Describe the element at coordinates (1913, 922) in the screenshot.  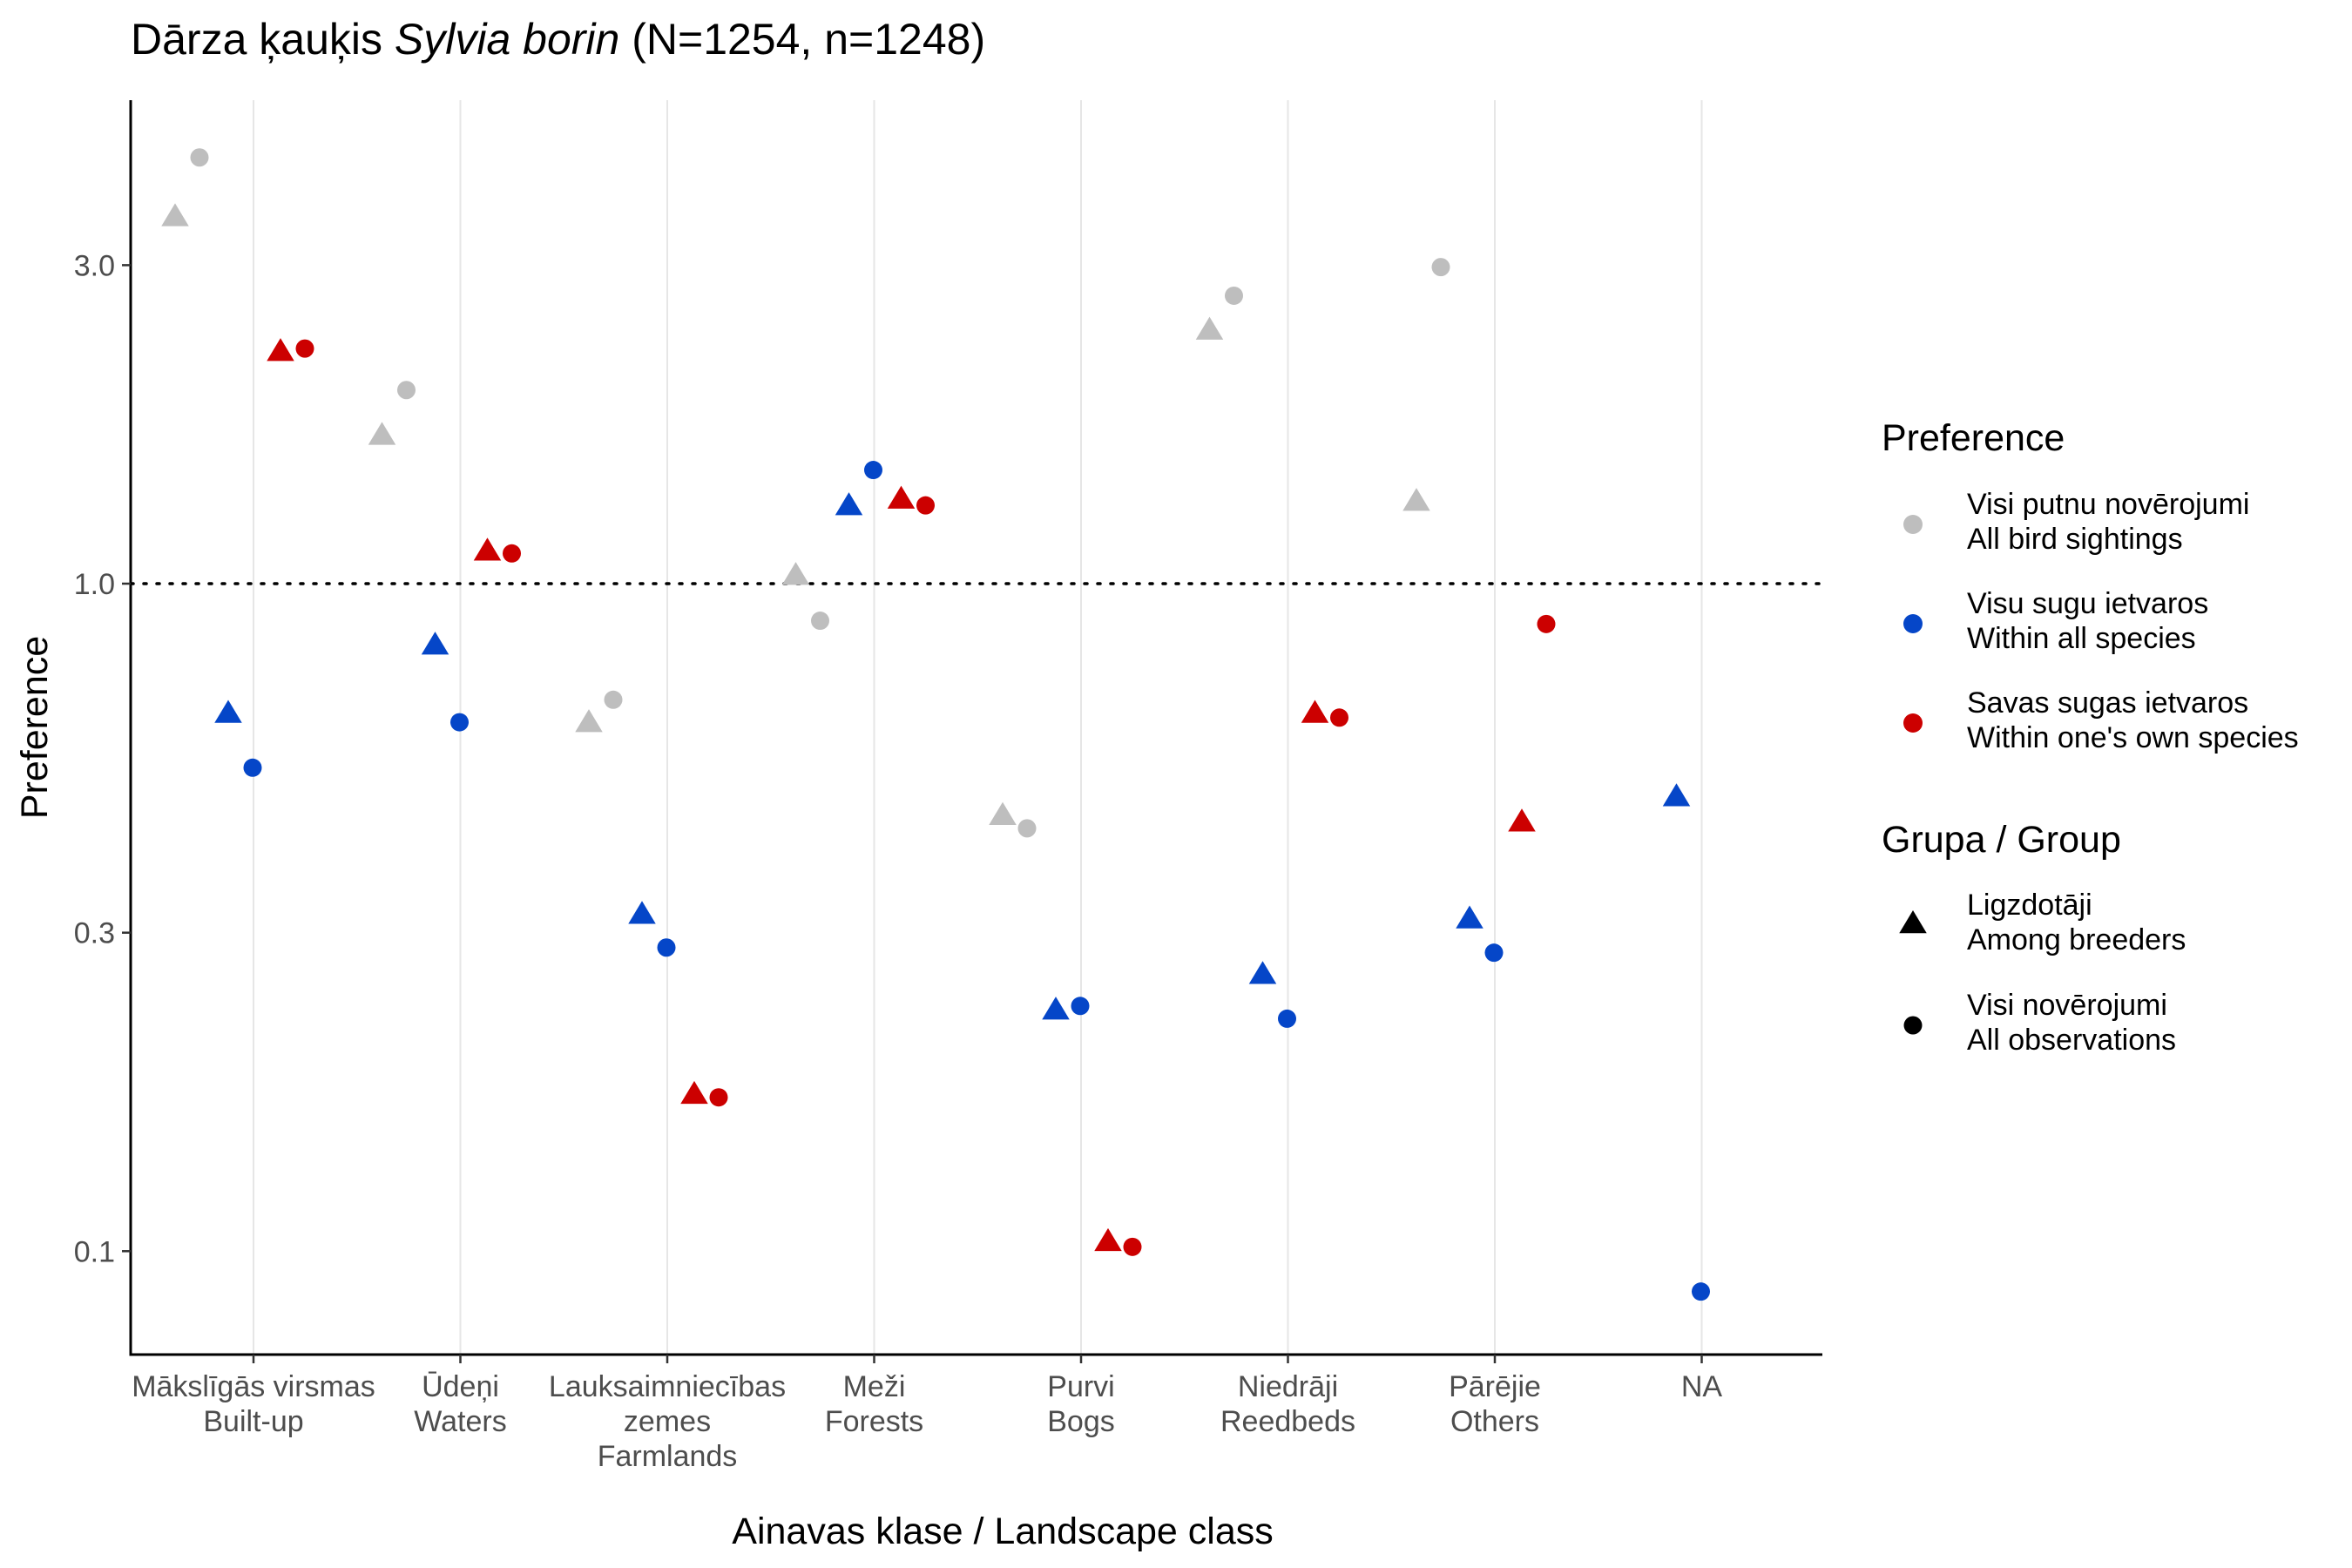
I see `legend-key-triangle` at that location.